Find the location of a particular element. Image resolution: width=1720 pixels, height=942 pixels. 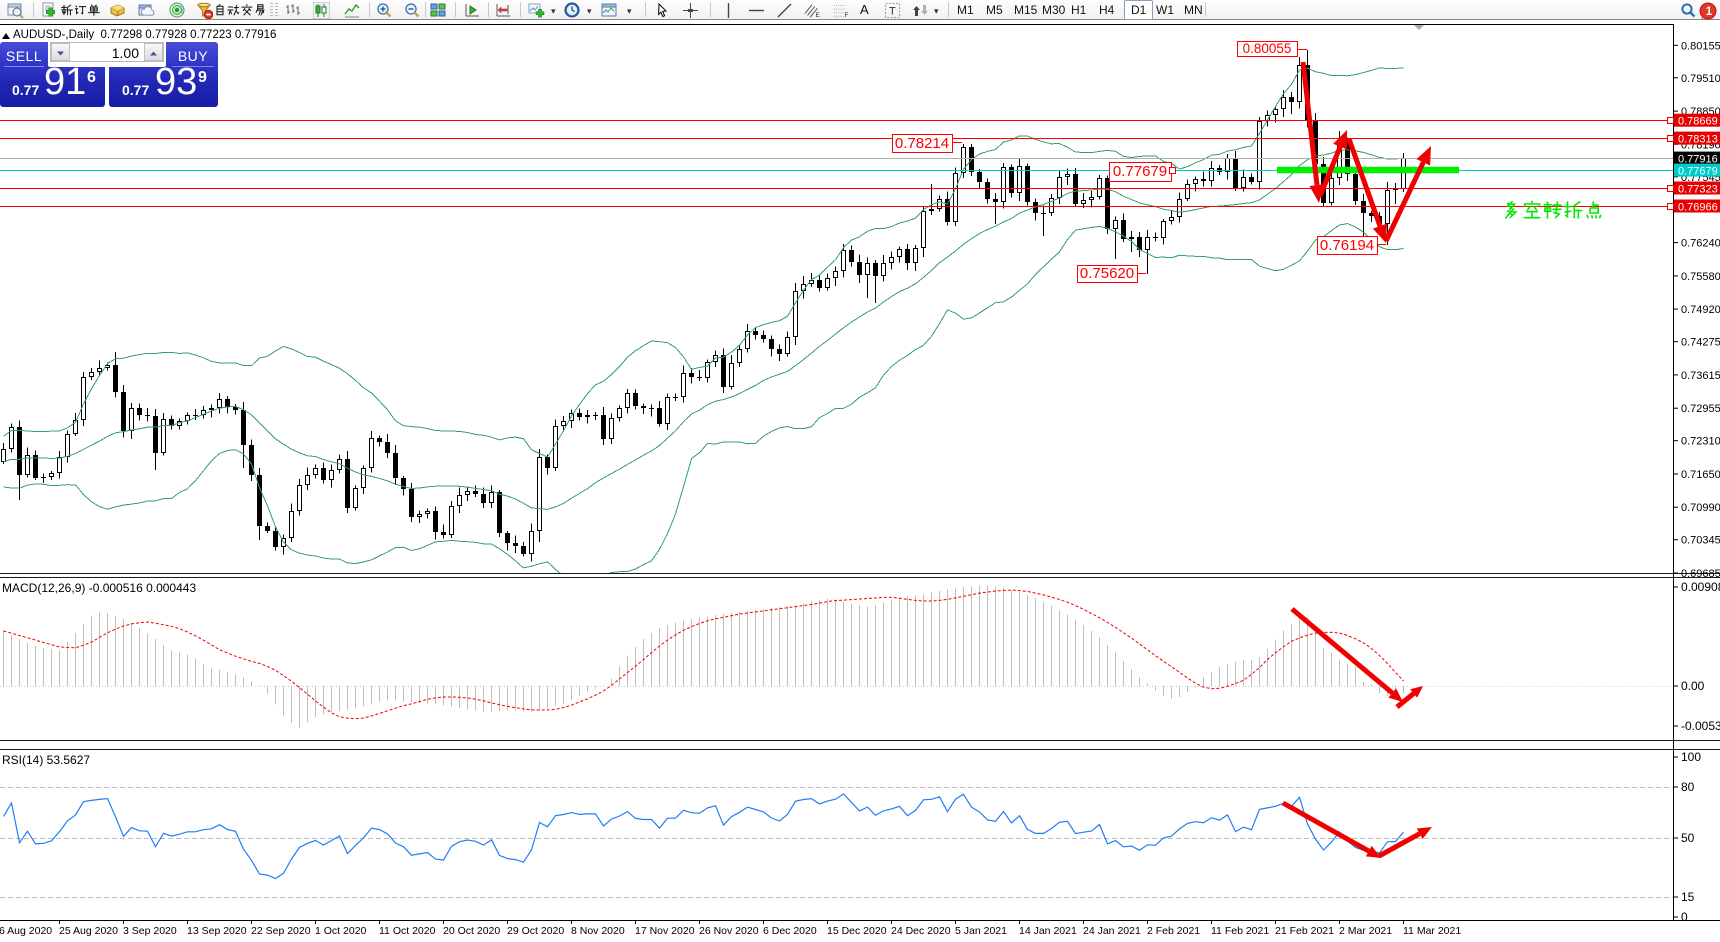

svg-text: 11 Feb 2021 is located at coordinates (1240, 931).